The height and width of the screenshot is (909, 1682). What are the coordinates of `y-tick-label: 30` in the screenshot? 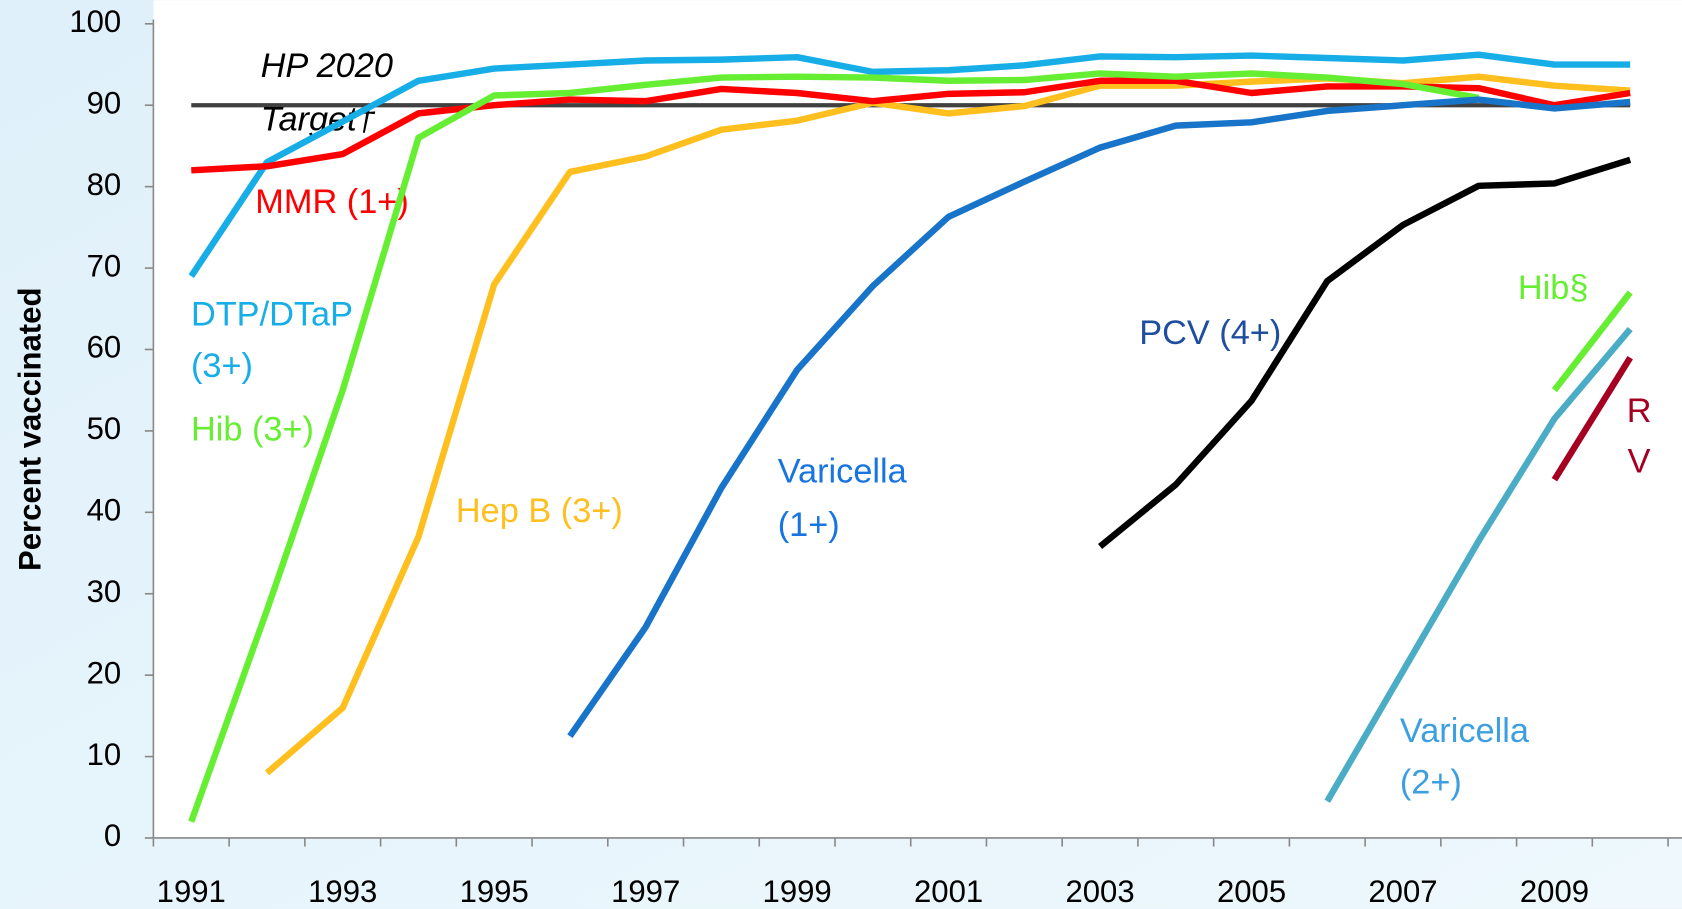 It's located at (104, 591).